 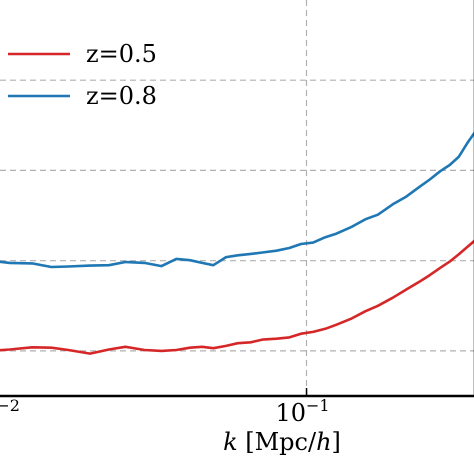 What do you see at coordinates (277, 442) in the screenshot?
I see `x-axis-label-unit: [Mpc/` at bounding box center [277, 442].